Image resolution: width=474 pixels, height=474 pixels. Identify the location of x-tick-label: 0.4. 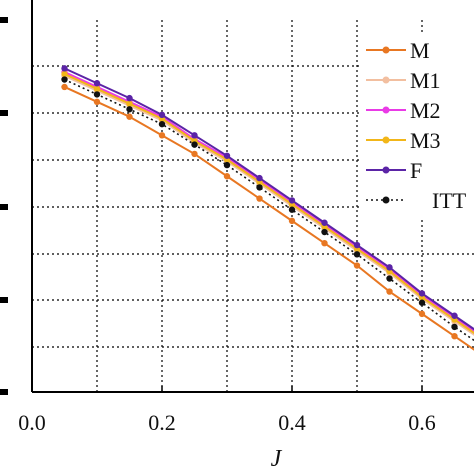
(292, 422).